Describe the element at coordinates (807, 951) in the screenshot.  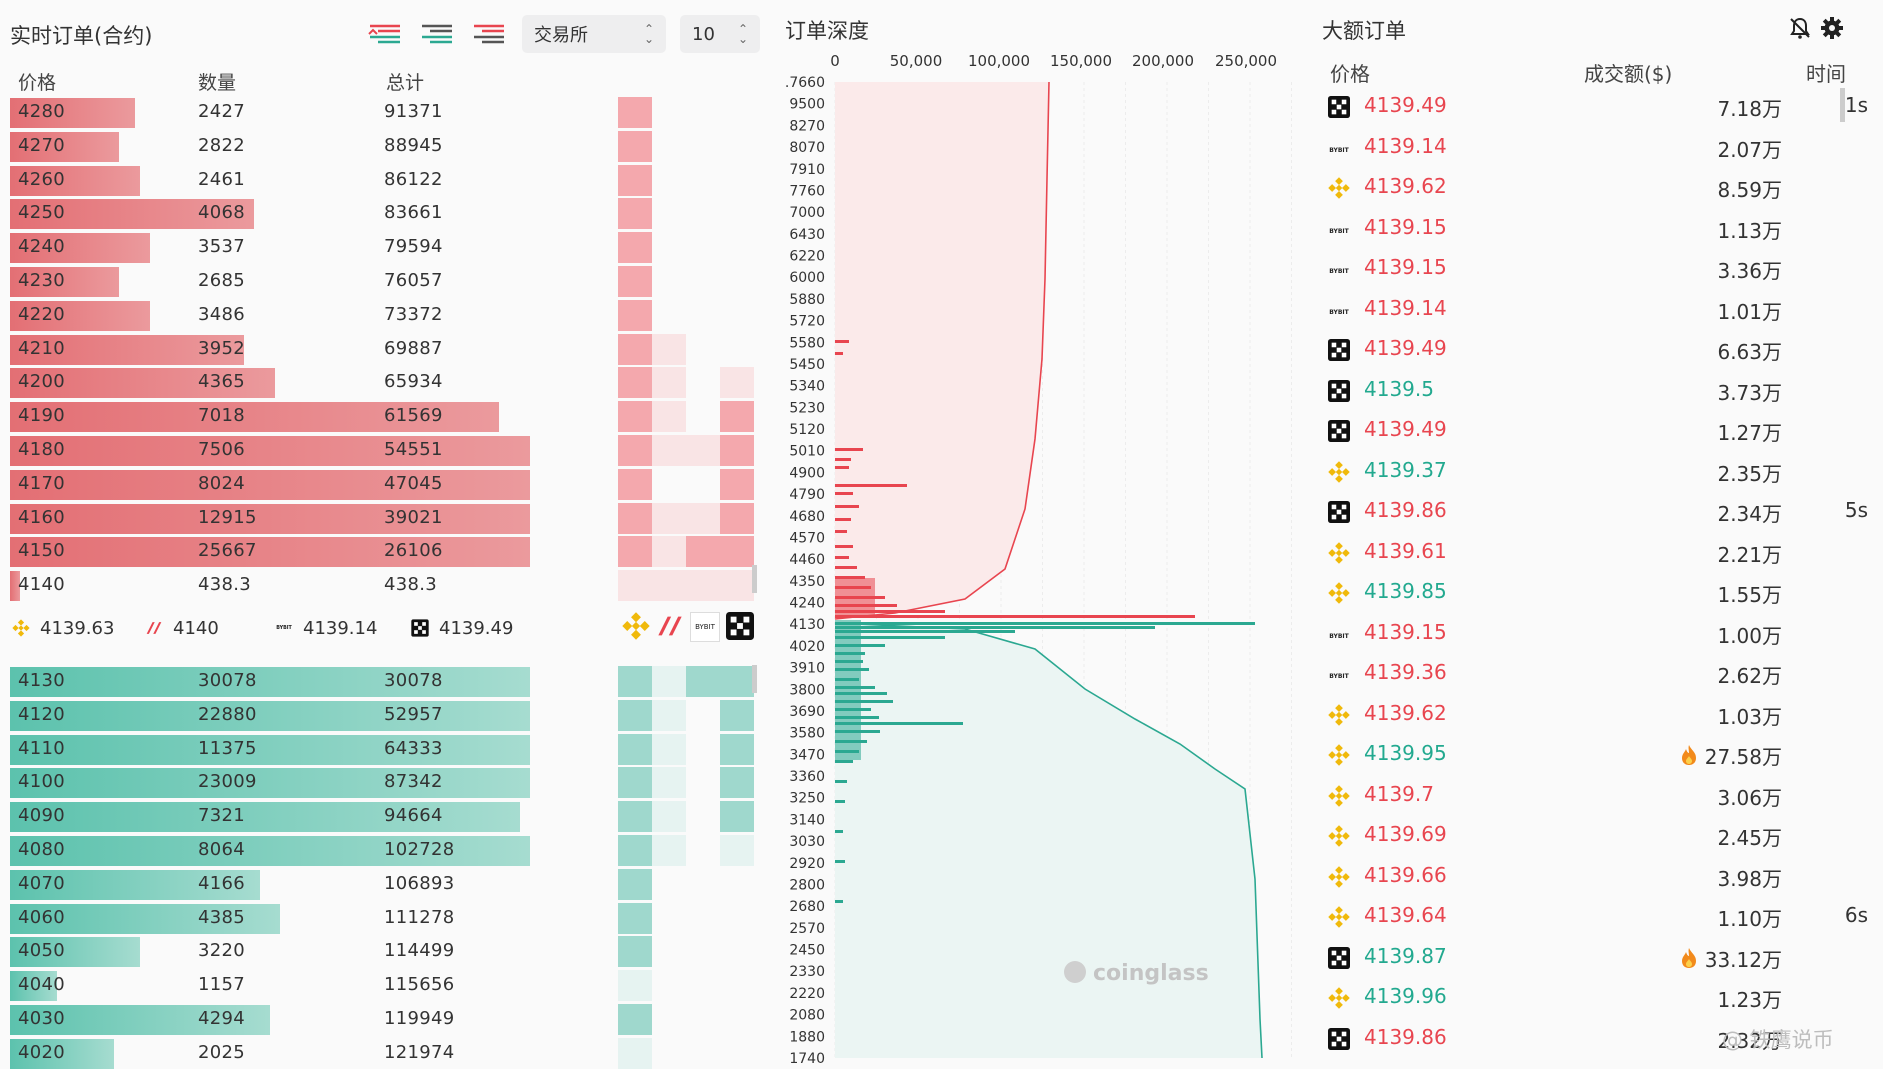
I see `y-tick-label: 2450` at that location.